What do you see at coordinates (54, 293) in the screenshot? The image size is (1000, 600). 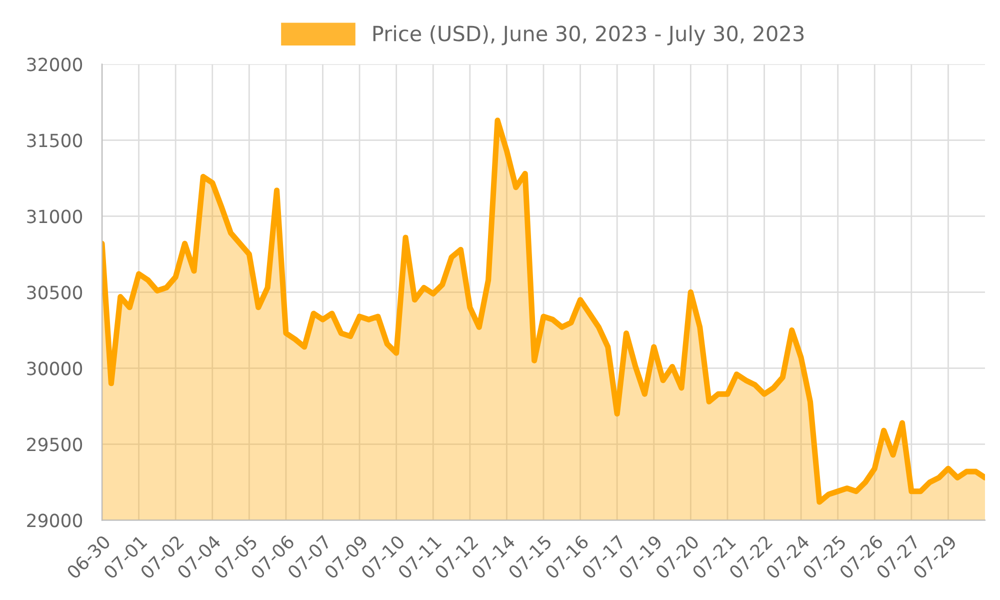 I see `y-tick-label: 30500` at bounding box center [54, 293].